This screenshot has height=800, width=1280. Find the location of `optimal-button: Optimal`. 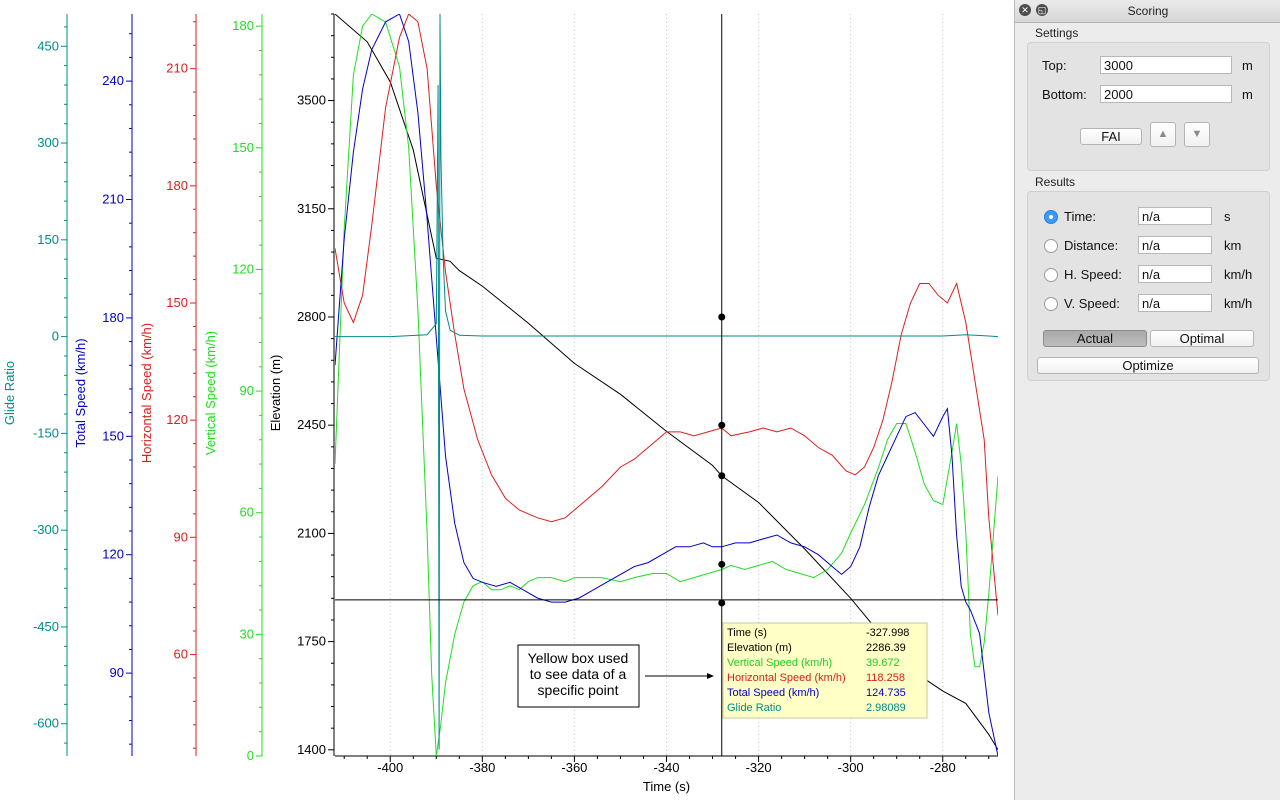

optimal-button: Optimal is located at coordinates (1202, 338).